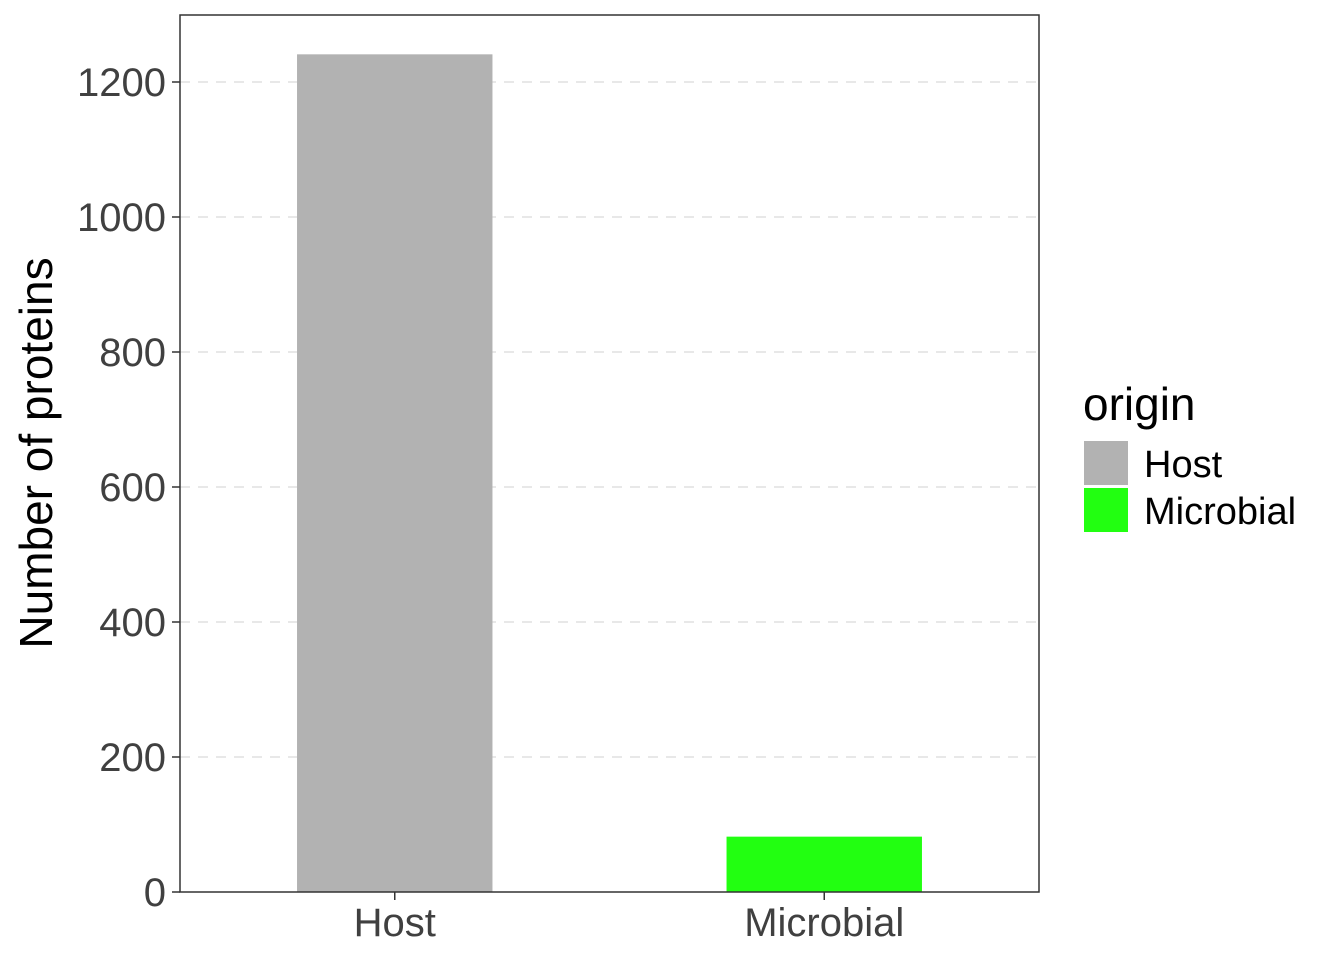 This screenshot has height=965, width=1344. Describe the element at coordinates (132, 488) in the screenshot. I see `y-tick-label: 600` at that location.